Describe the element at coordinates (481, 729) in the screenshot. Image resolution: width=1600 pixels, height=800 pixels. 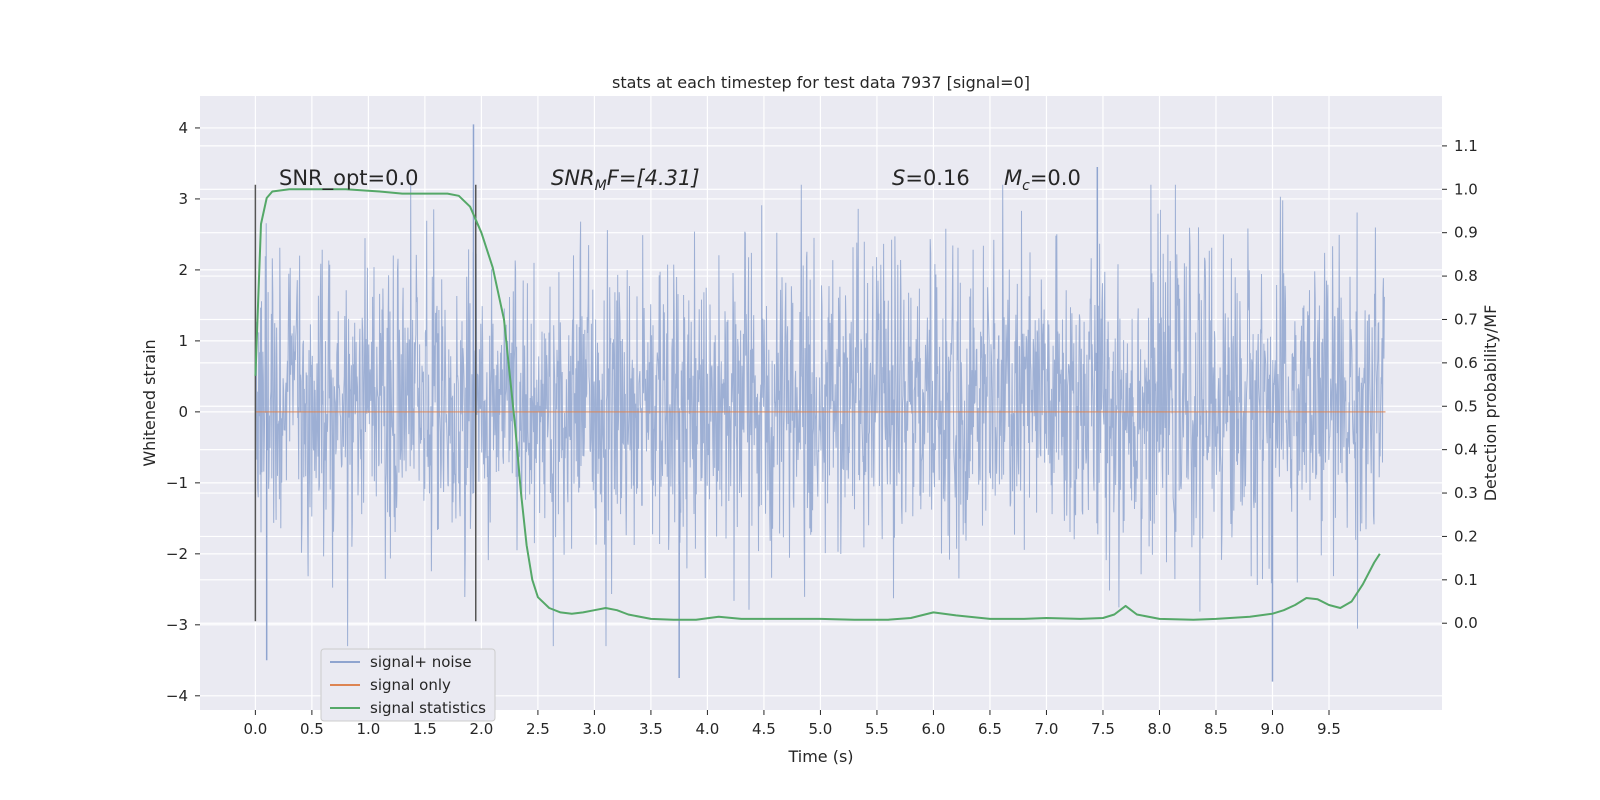
I see `x-tick-label: 2.0` at that location.